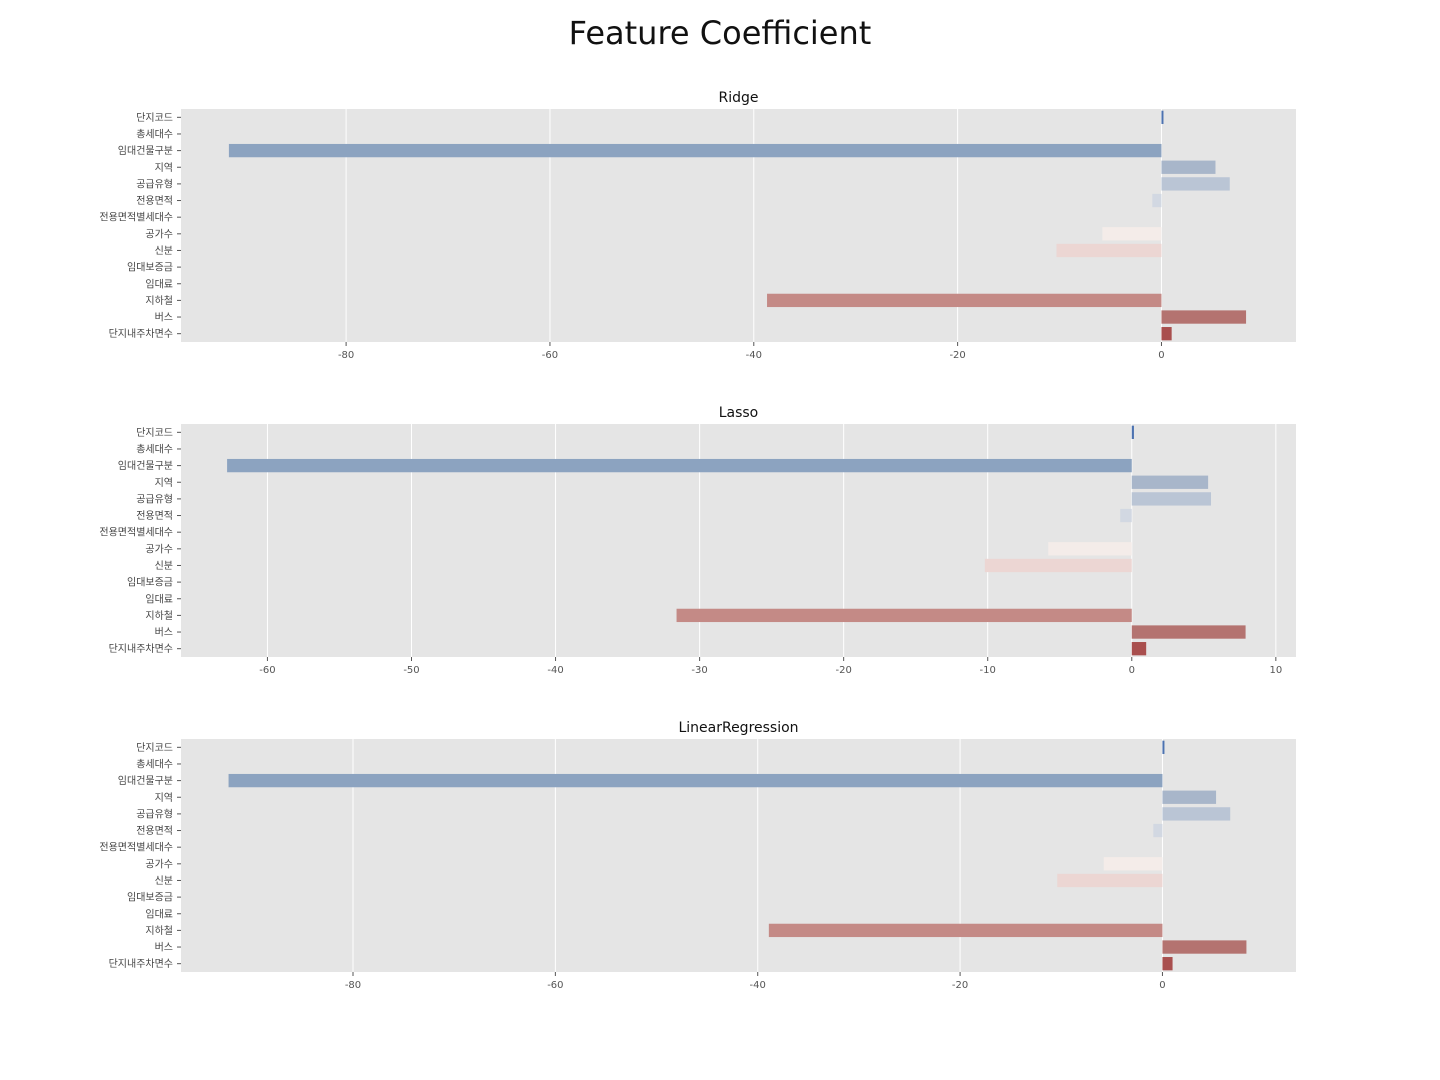 The image size is (1440, 1080). What do you see at coordinates (411, 670) in the screenshot?
I see `x-tick-label: -50` at bounding box center [411, 670].